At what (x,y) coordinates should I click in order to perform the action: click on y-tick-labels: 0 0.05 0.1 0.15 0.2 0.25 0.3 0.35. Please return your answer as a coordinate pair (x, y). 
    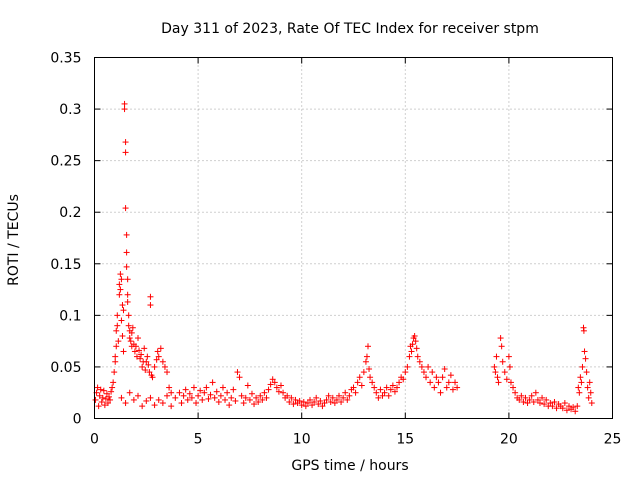
    Looking at the image, I should click on (65, 239).